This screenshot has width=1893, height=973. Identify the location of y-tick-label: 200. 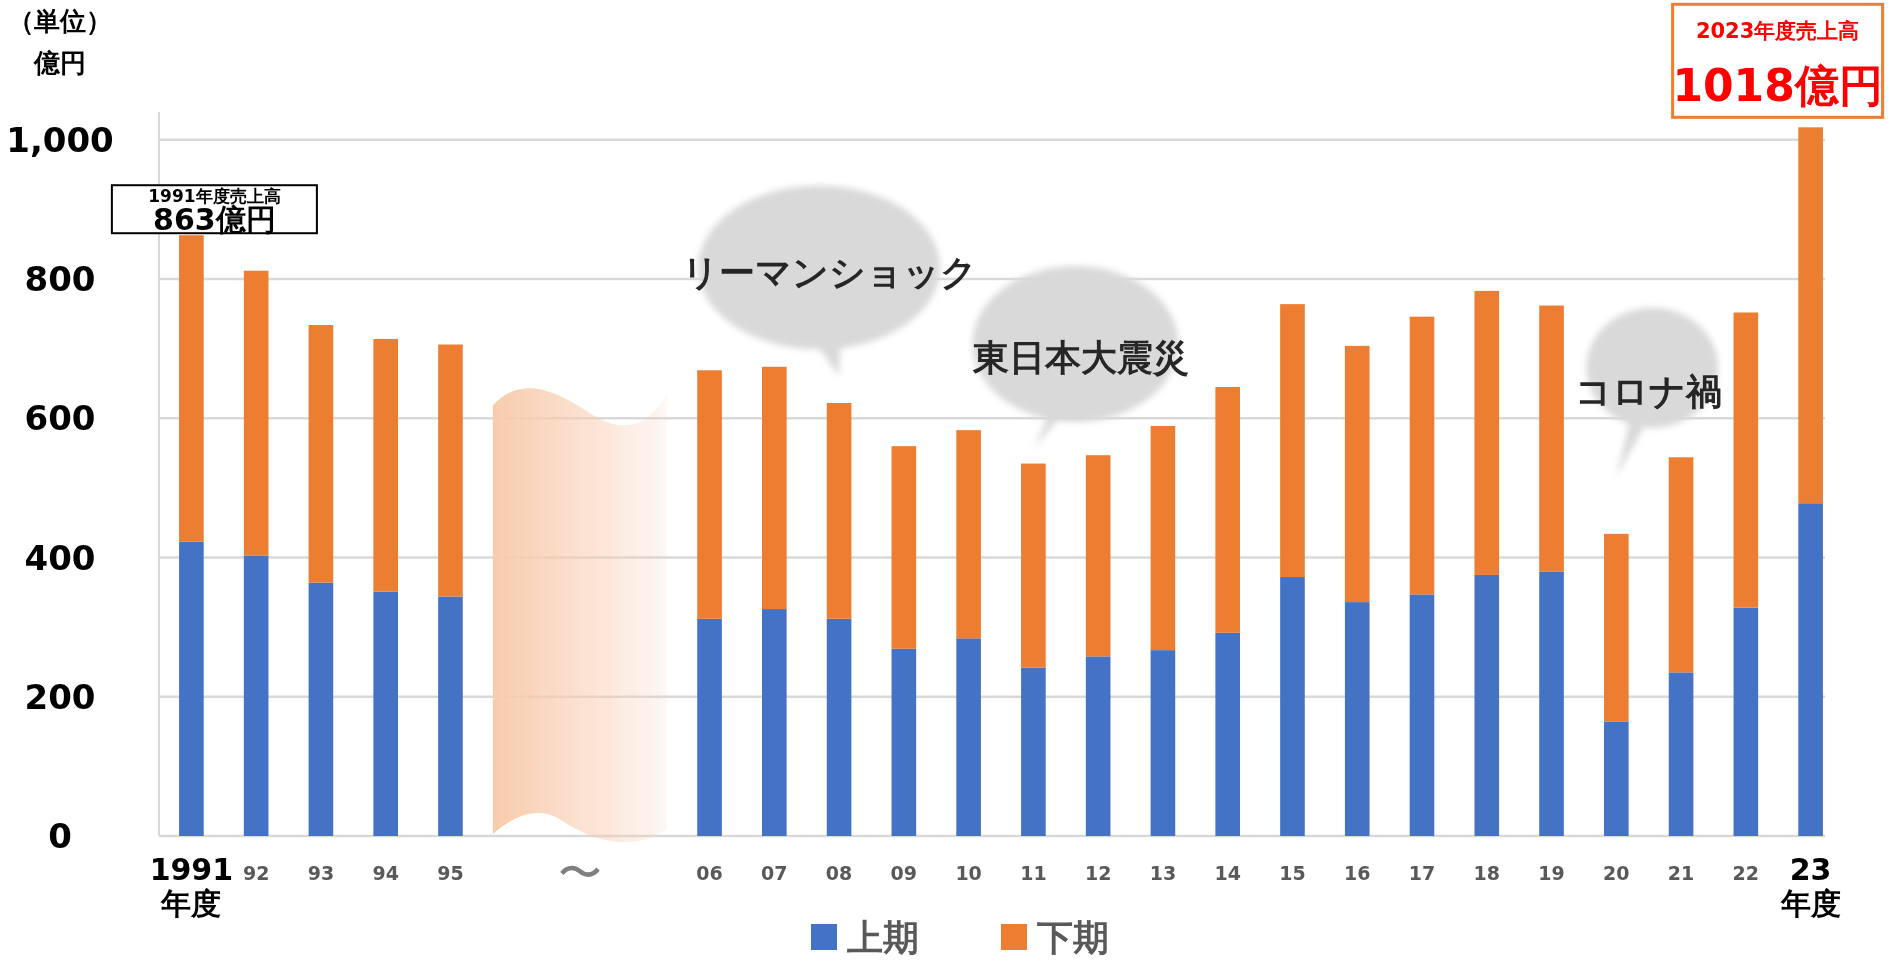
(60, 696).